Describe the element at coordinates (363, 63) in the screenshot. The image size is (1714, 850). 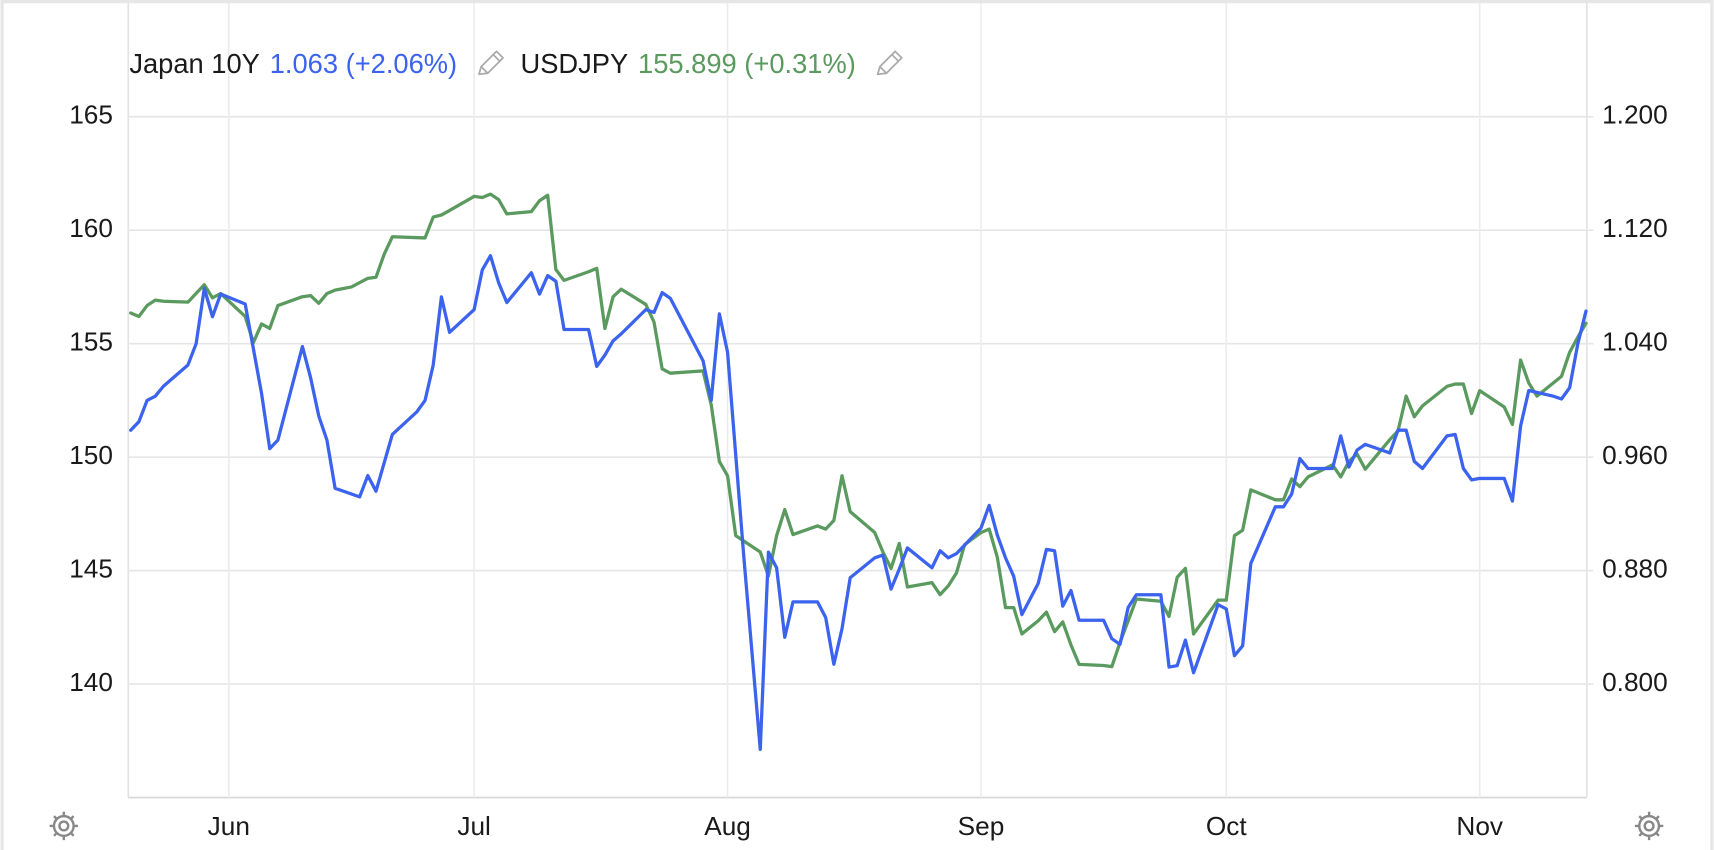
I see `legend-quote: 1.063 (+2.06%)` at that location.